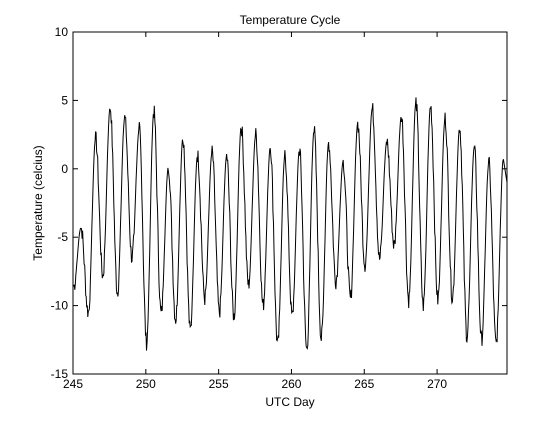 The width and height of the screenshot is (560, 425). What do you see at coordinates (146, 384) in the screenshot?
I see `x-tick-label: 250` at bounding box center [146, 384].